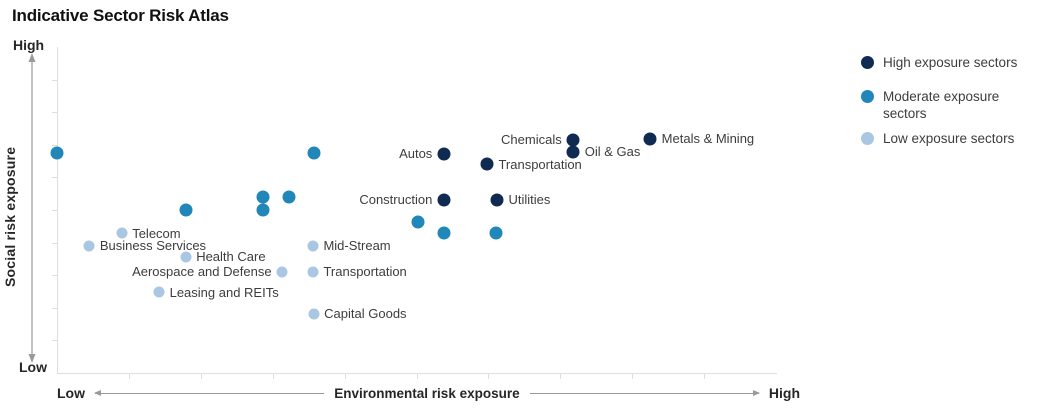  I want to click on data-point-capital-goods: Capital Goods, so click(357, 313).